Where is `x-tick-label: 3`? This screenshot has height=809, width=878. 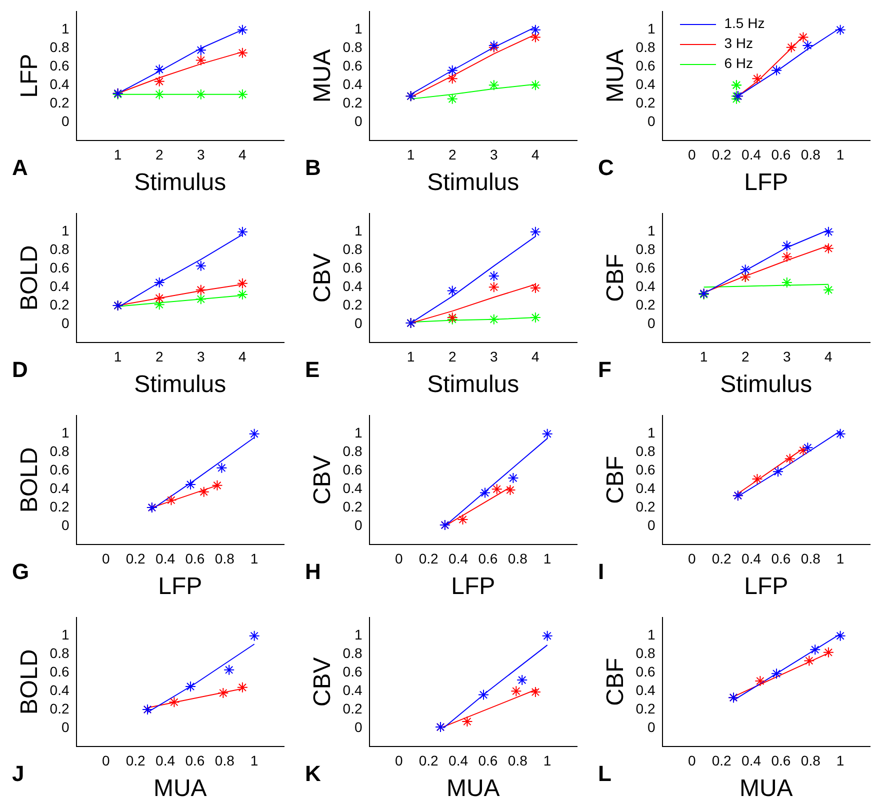
x-tick-label: 3 is located at coordinates (494, 356).